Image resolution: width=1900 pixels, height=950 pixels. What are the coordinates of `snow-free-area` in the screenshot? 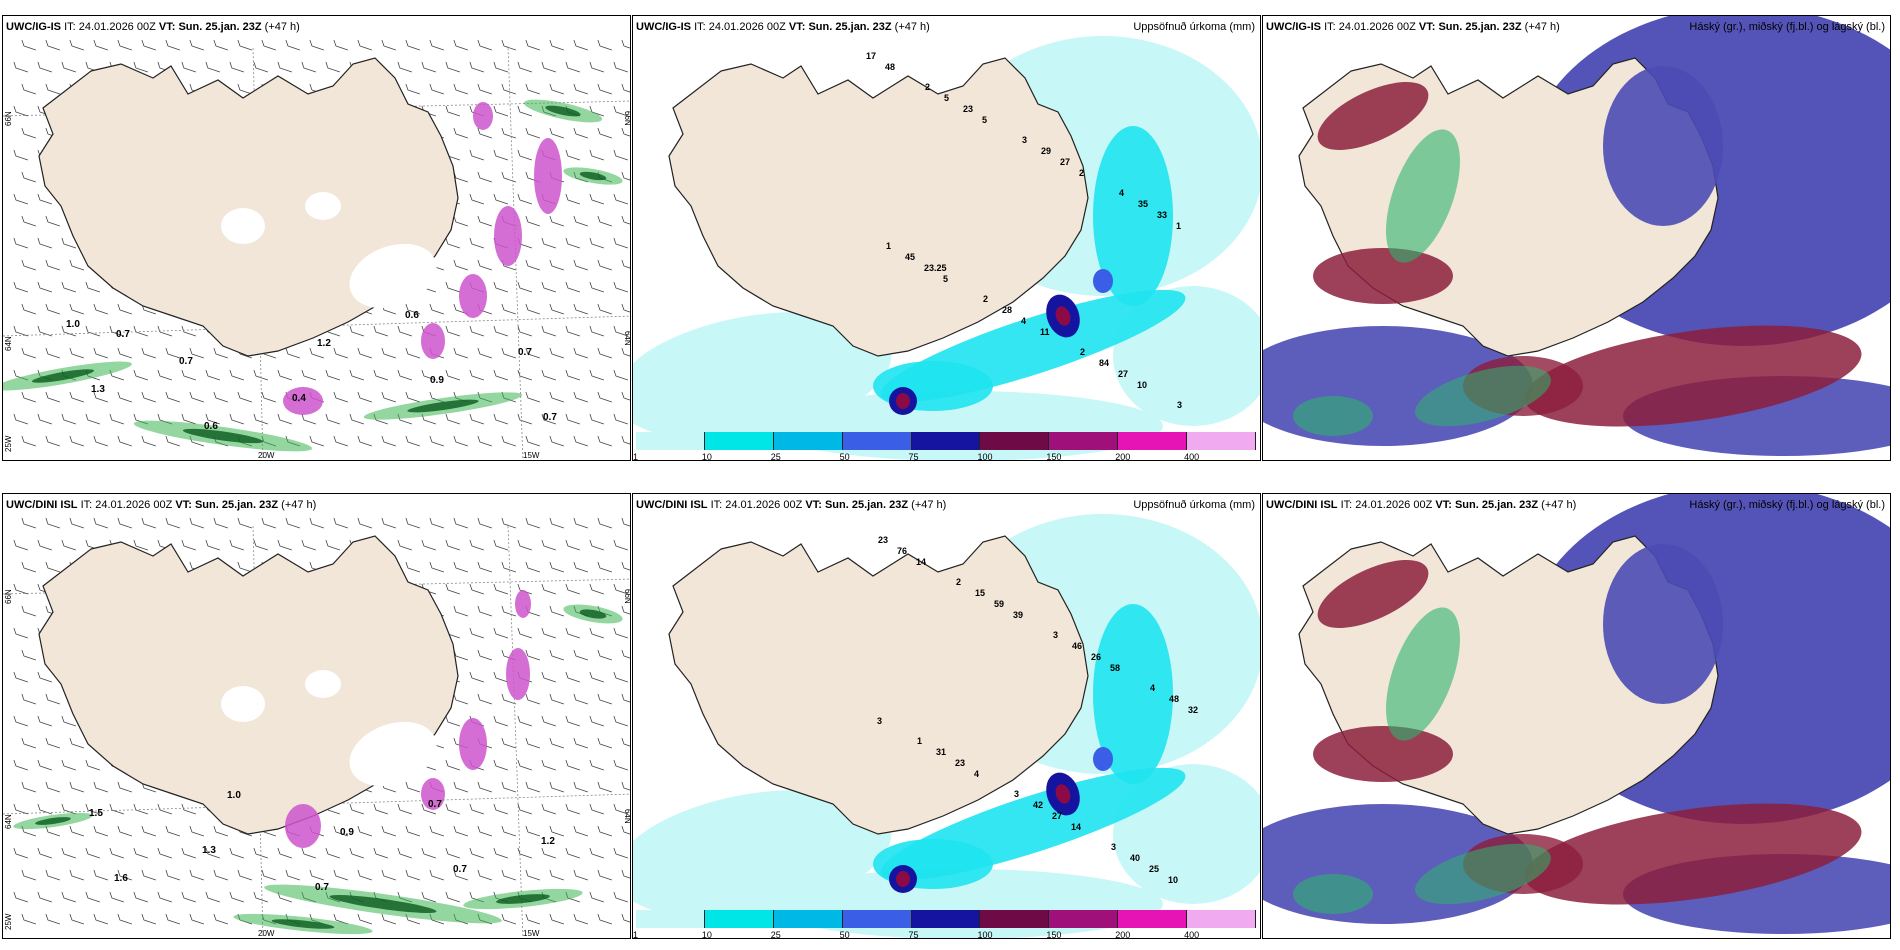 It's located at (243, 704).